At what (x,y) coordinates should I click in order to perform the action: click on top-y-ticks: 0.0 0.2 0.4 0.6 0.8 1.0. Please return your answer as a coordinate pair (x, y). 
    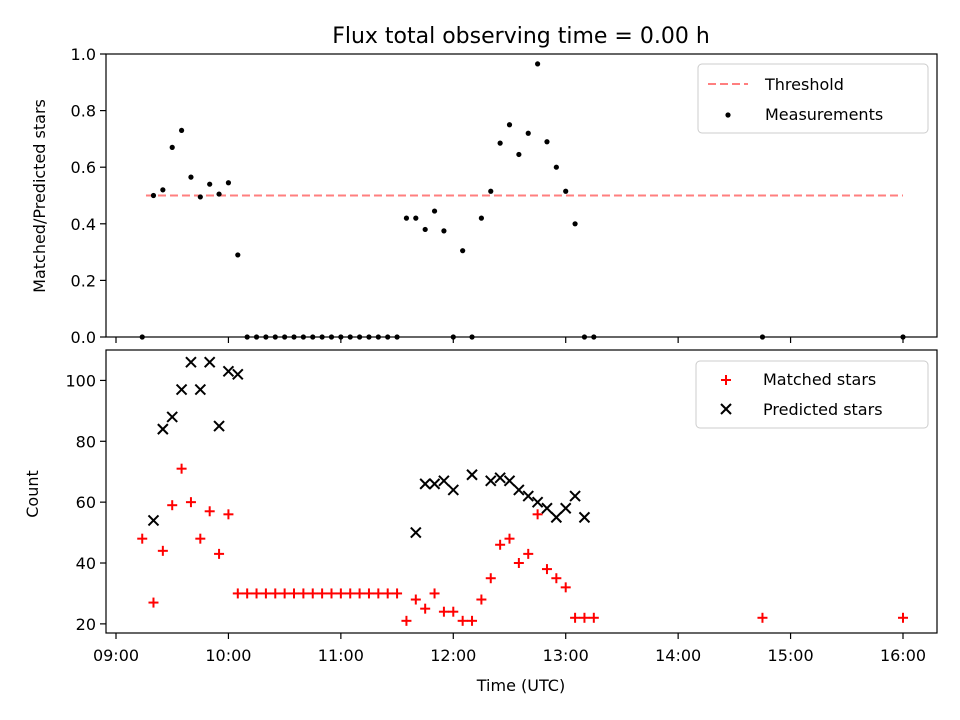
    Looking at the image, I should click on (88, 196).